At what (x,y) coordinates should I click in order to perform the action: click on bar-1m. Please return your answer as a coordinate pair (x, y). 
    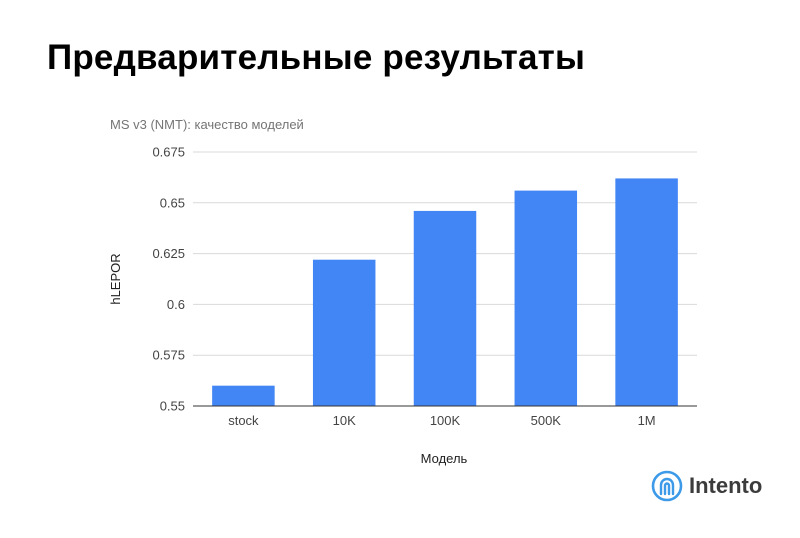
    Looking at the image, I should click on (646, 292).